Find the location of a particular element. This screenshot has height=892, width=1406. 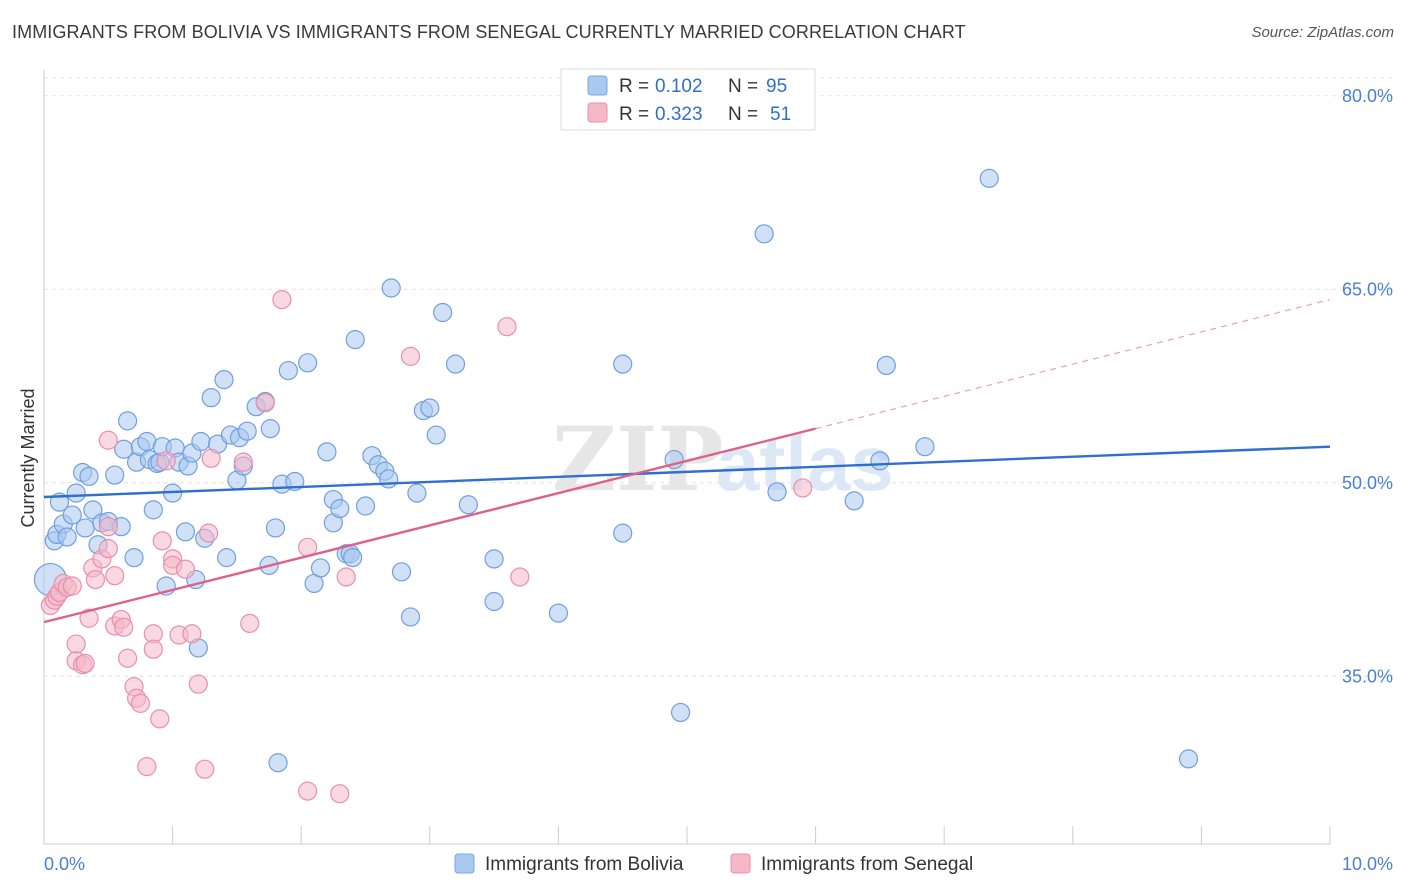

legend-n-label-senegal: N = is located at coordinates (743, 114).